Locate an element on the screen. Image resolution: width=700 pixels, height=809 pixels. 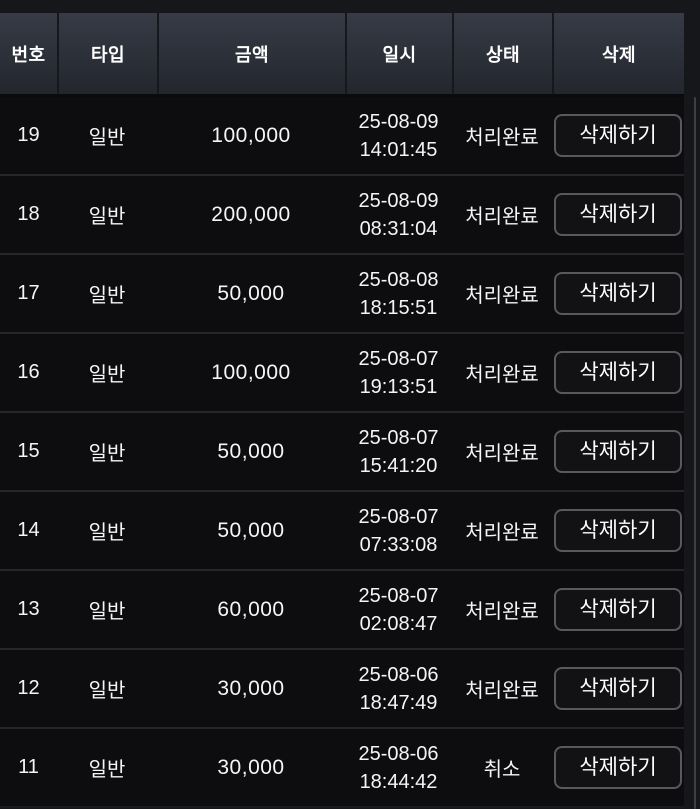
header-col-amount: 금액 is located at coordinates (251, 53).